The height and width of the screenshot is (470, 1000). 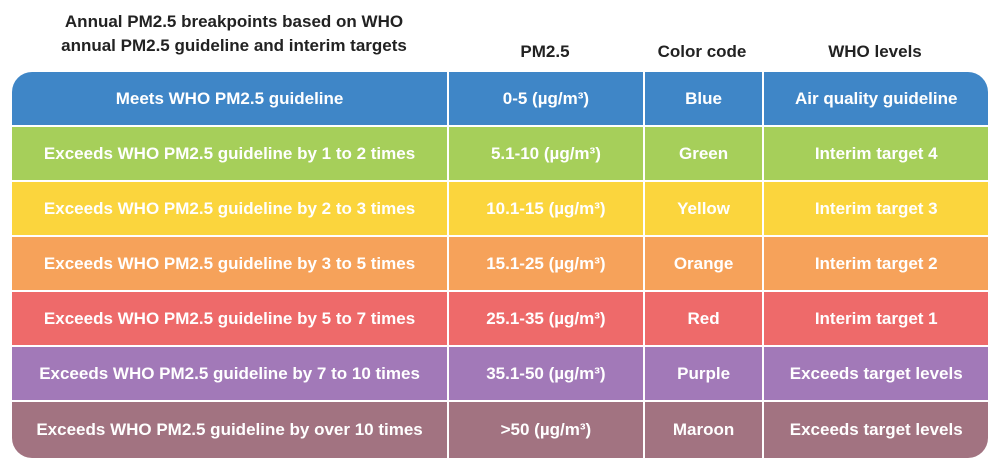 What do you see at coordinates (703, 153) in the screenshot?
I see `row-color-code: Green` at bounding box center [703, 153].